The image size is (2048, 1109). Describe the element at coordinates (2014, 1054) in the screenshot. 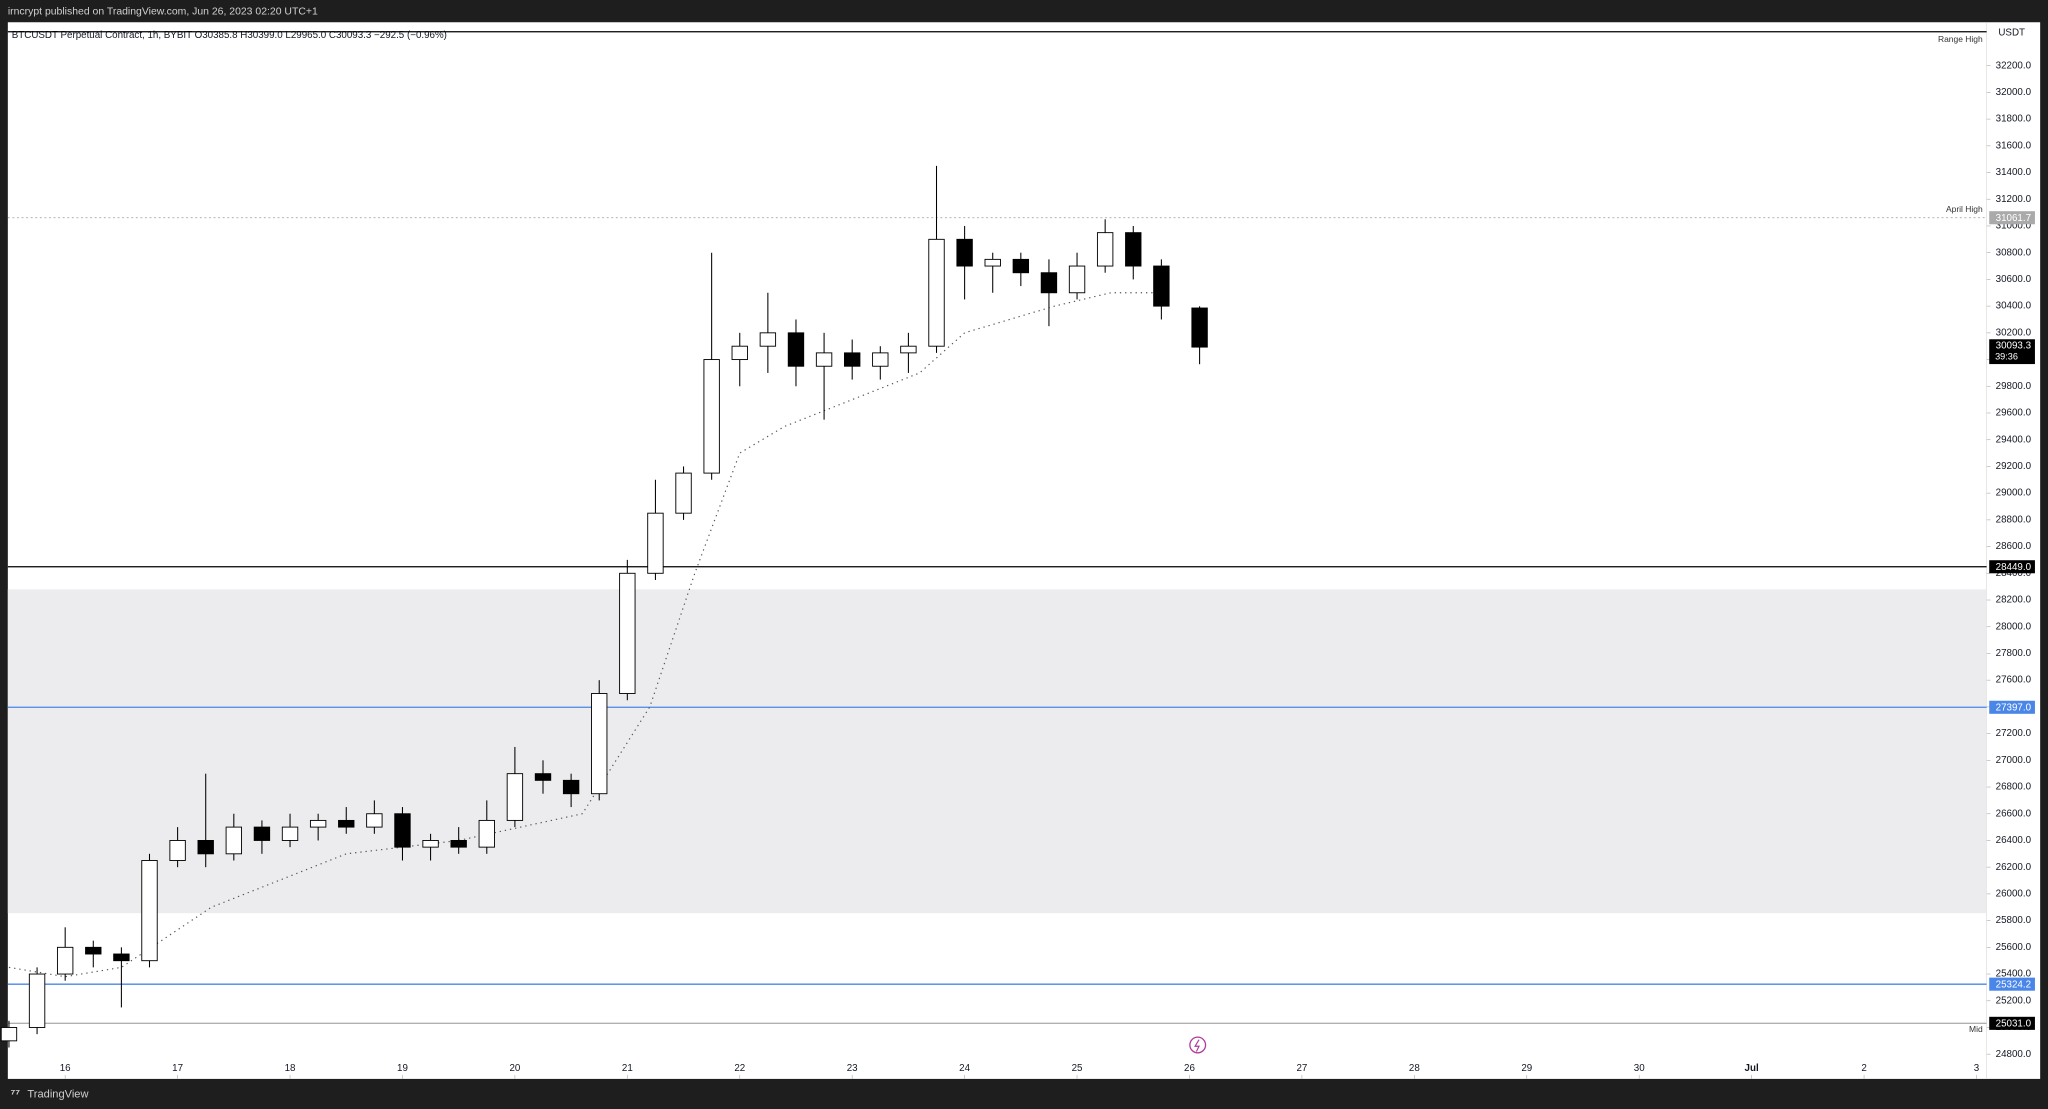

I see `y-tick-label: 24800.0` at that location.